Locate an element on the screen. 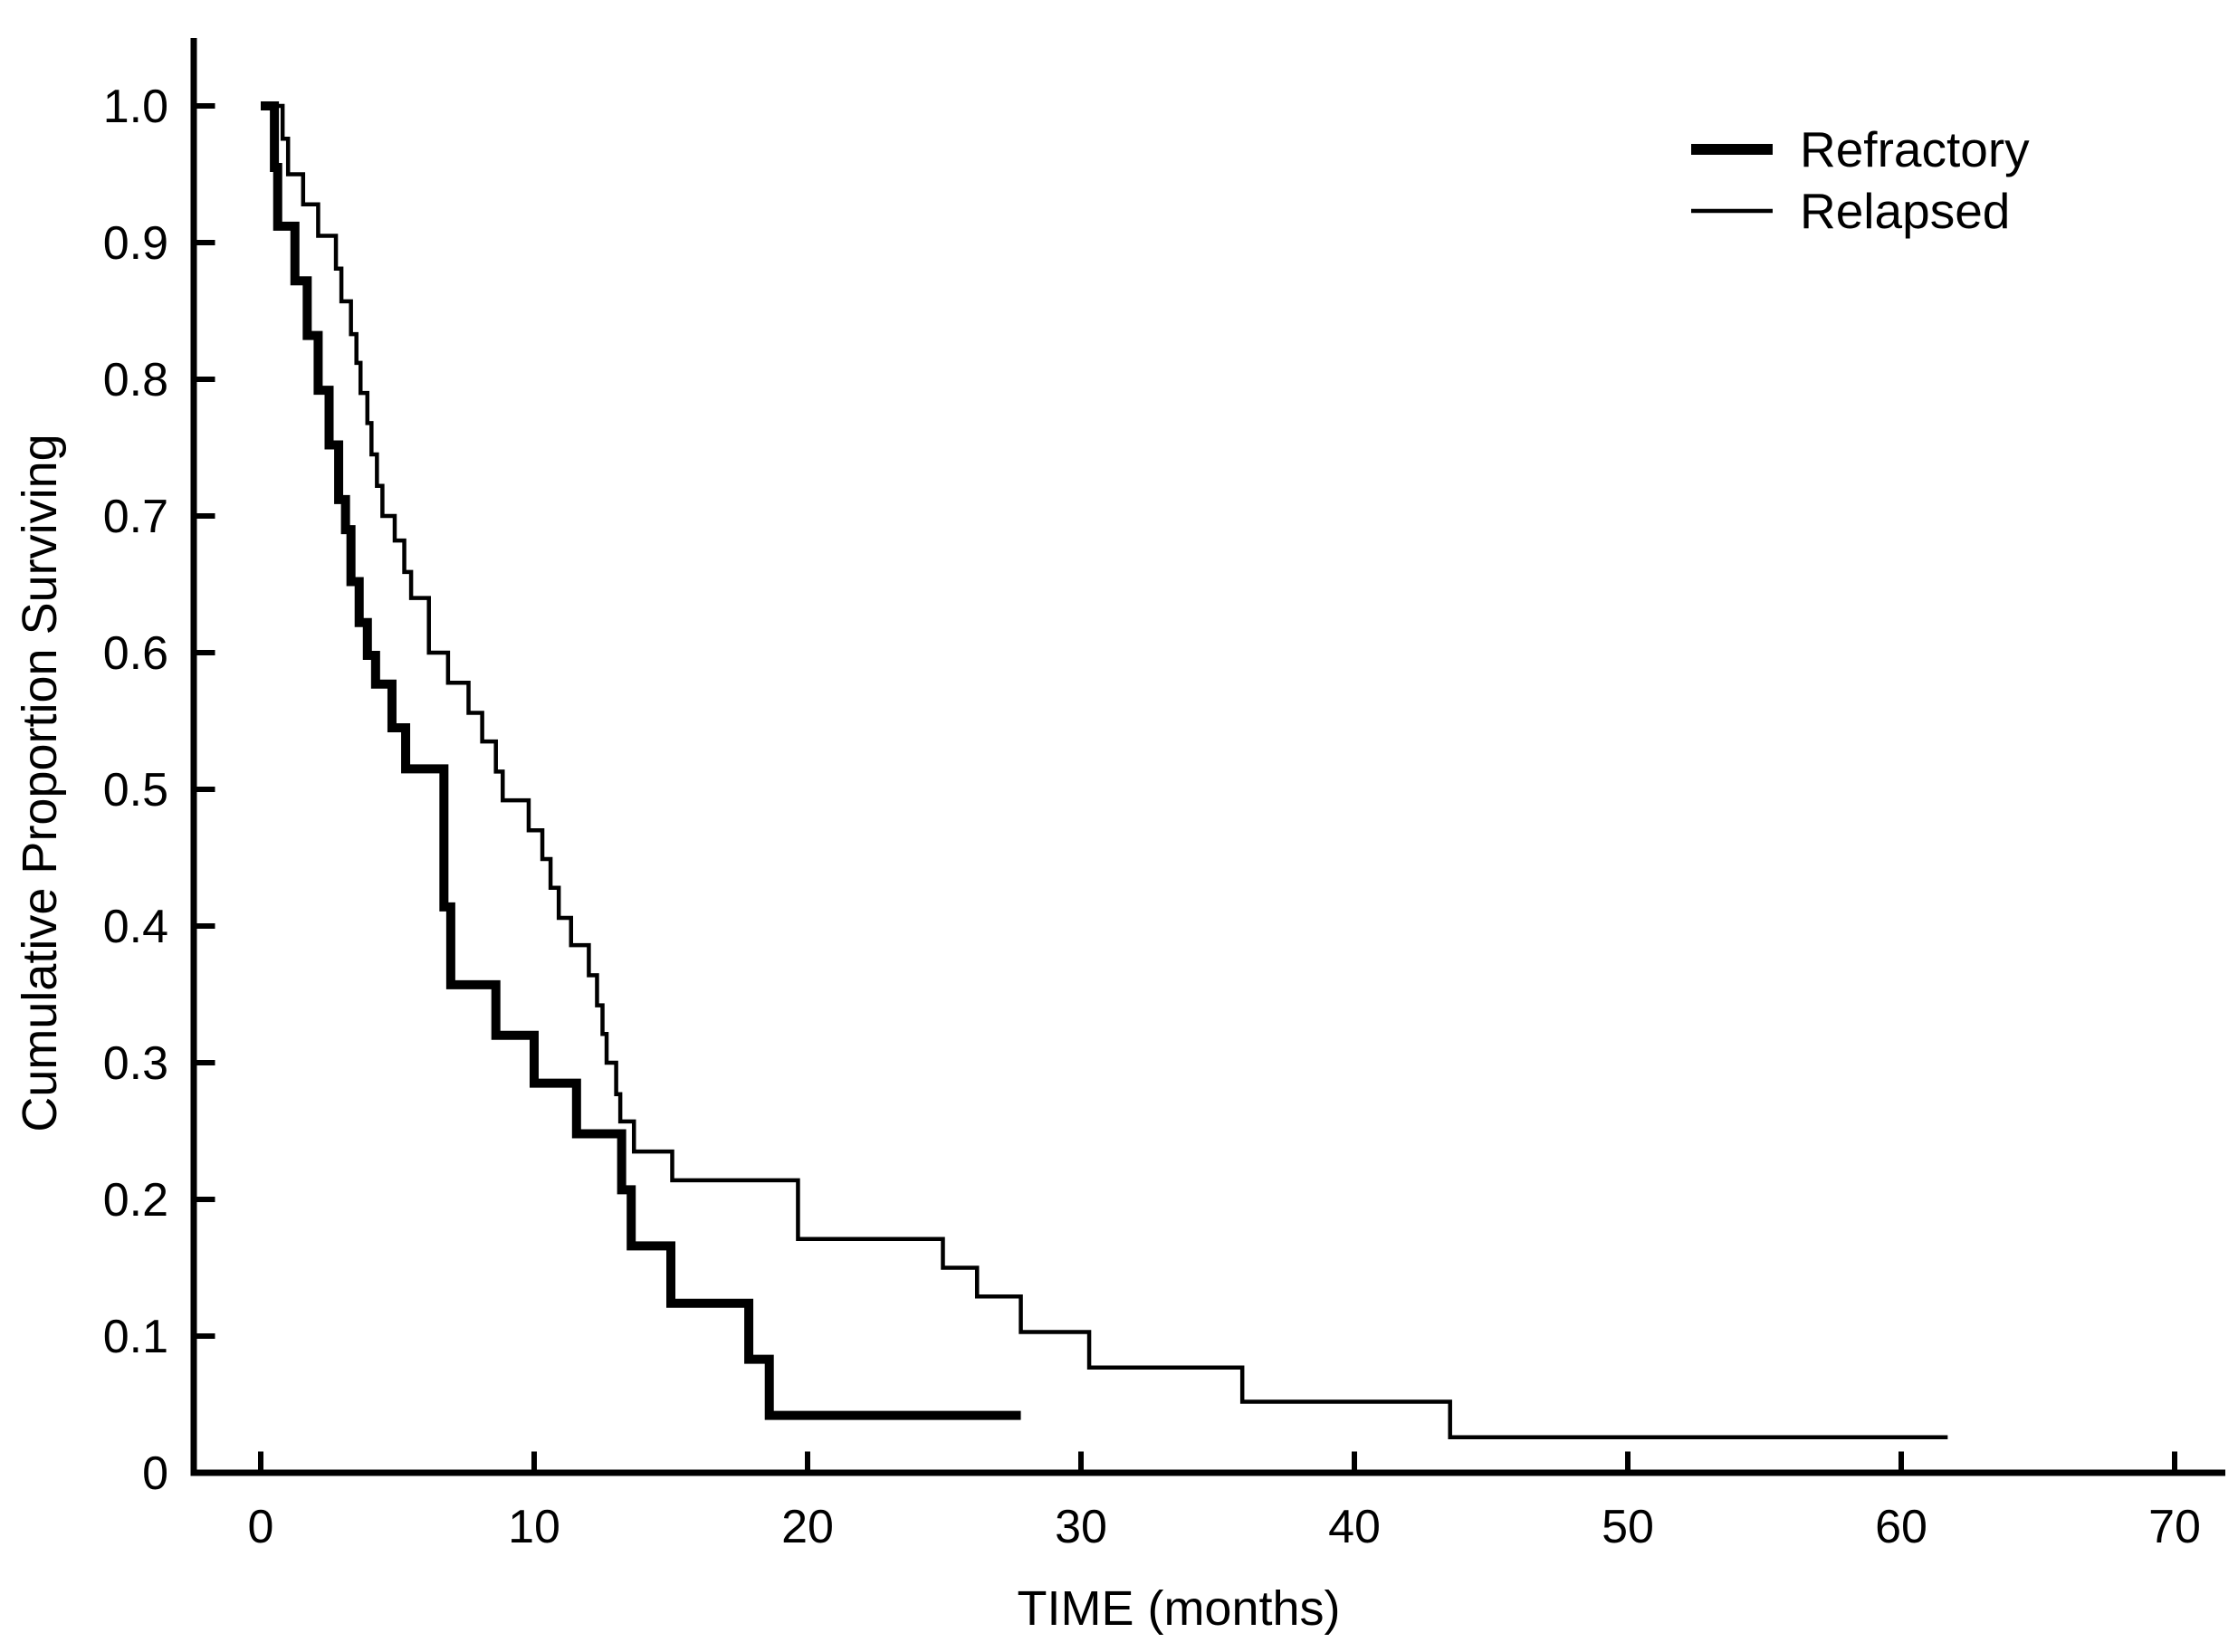 The image size is (2238, 1652). y-tick-label: 0.7 is located at coordinates (135, 517).